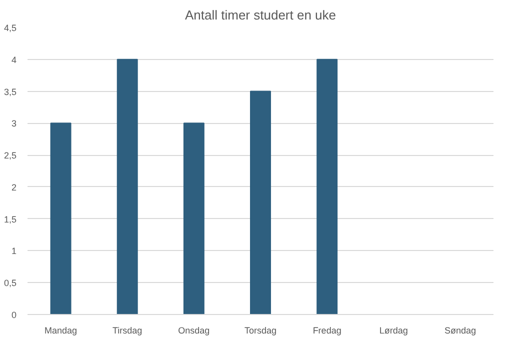 This screenshot has width=508, height=338. Describe the element at coordinates (61, 331) in the screenshot. I see `x-tick-label: Mandag` at that location.